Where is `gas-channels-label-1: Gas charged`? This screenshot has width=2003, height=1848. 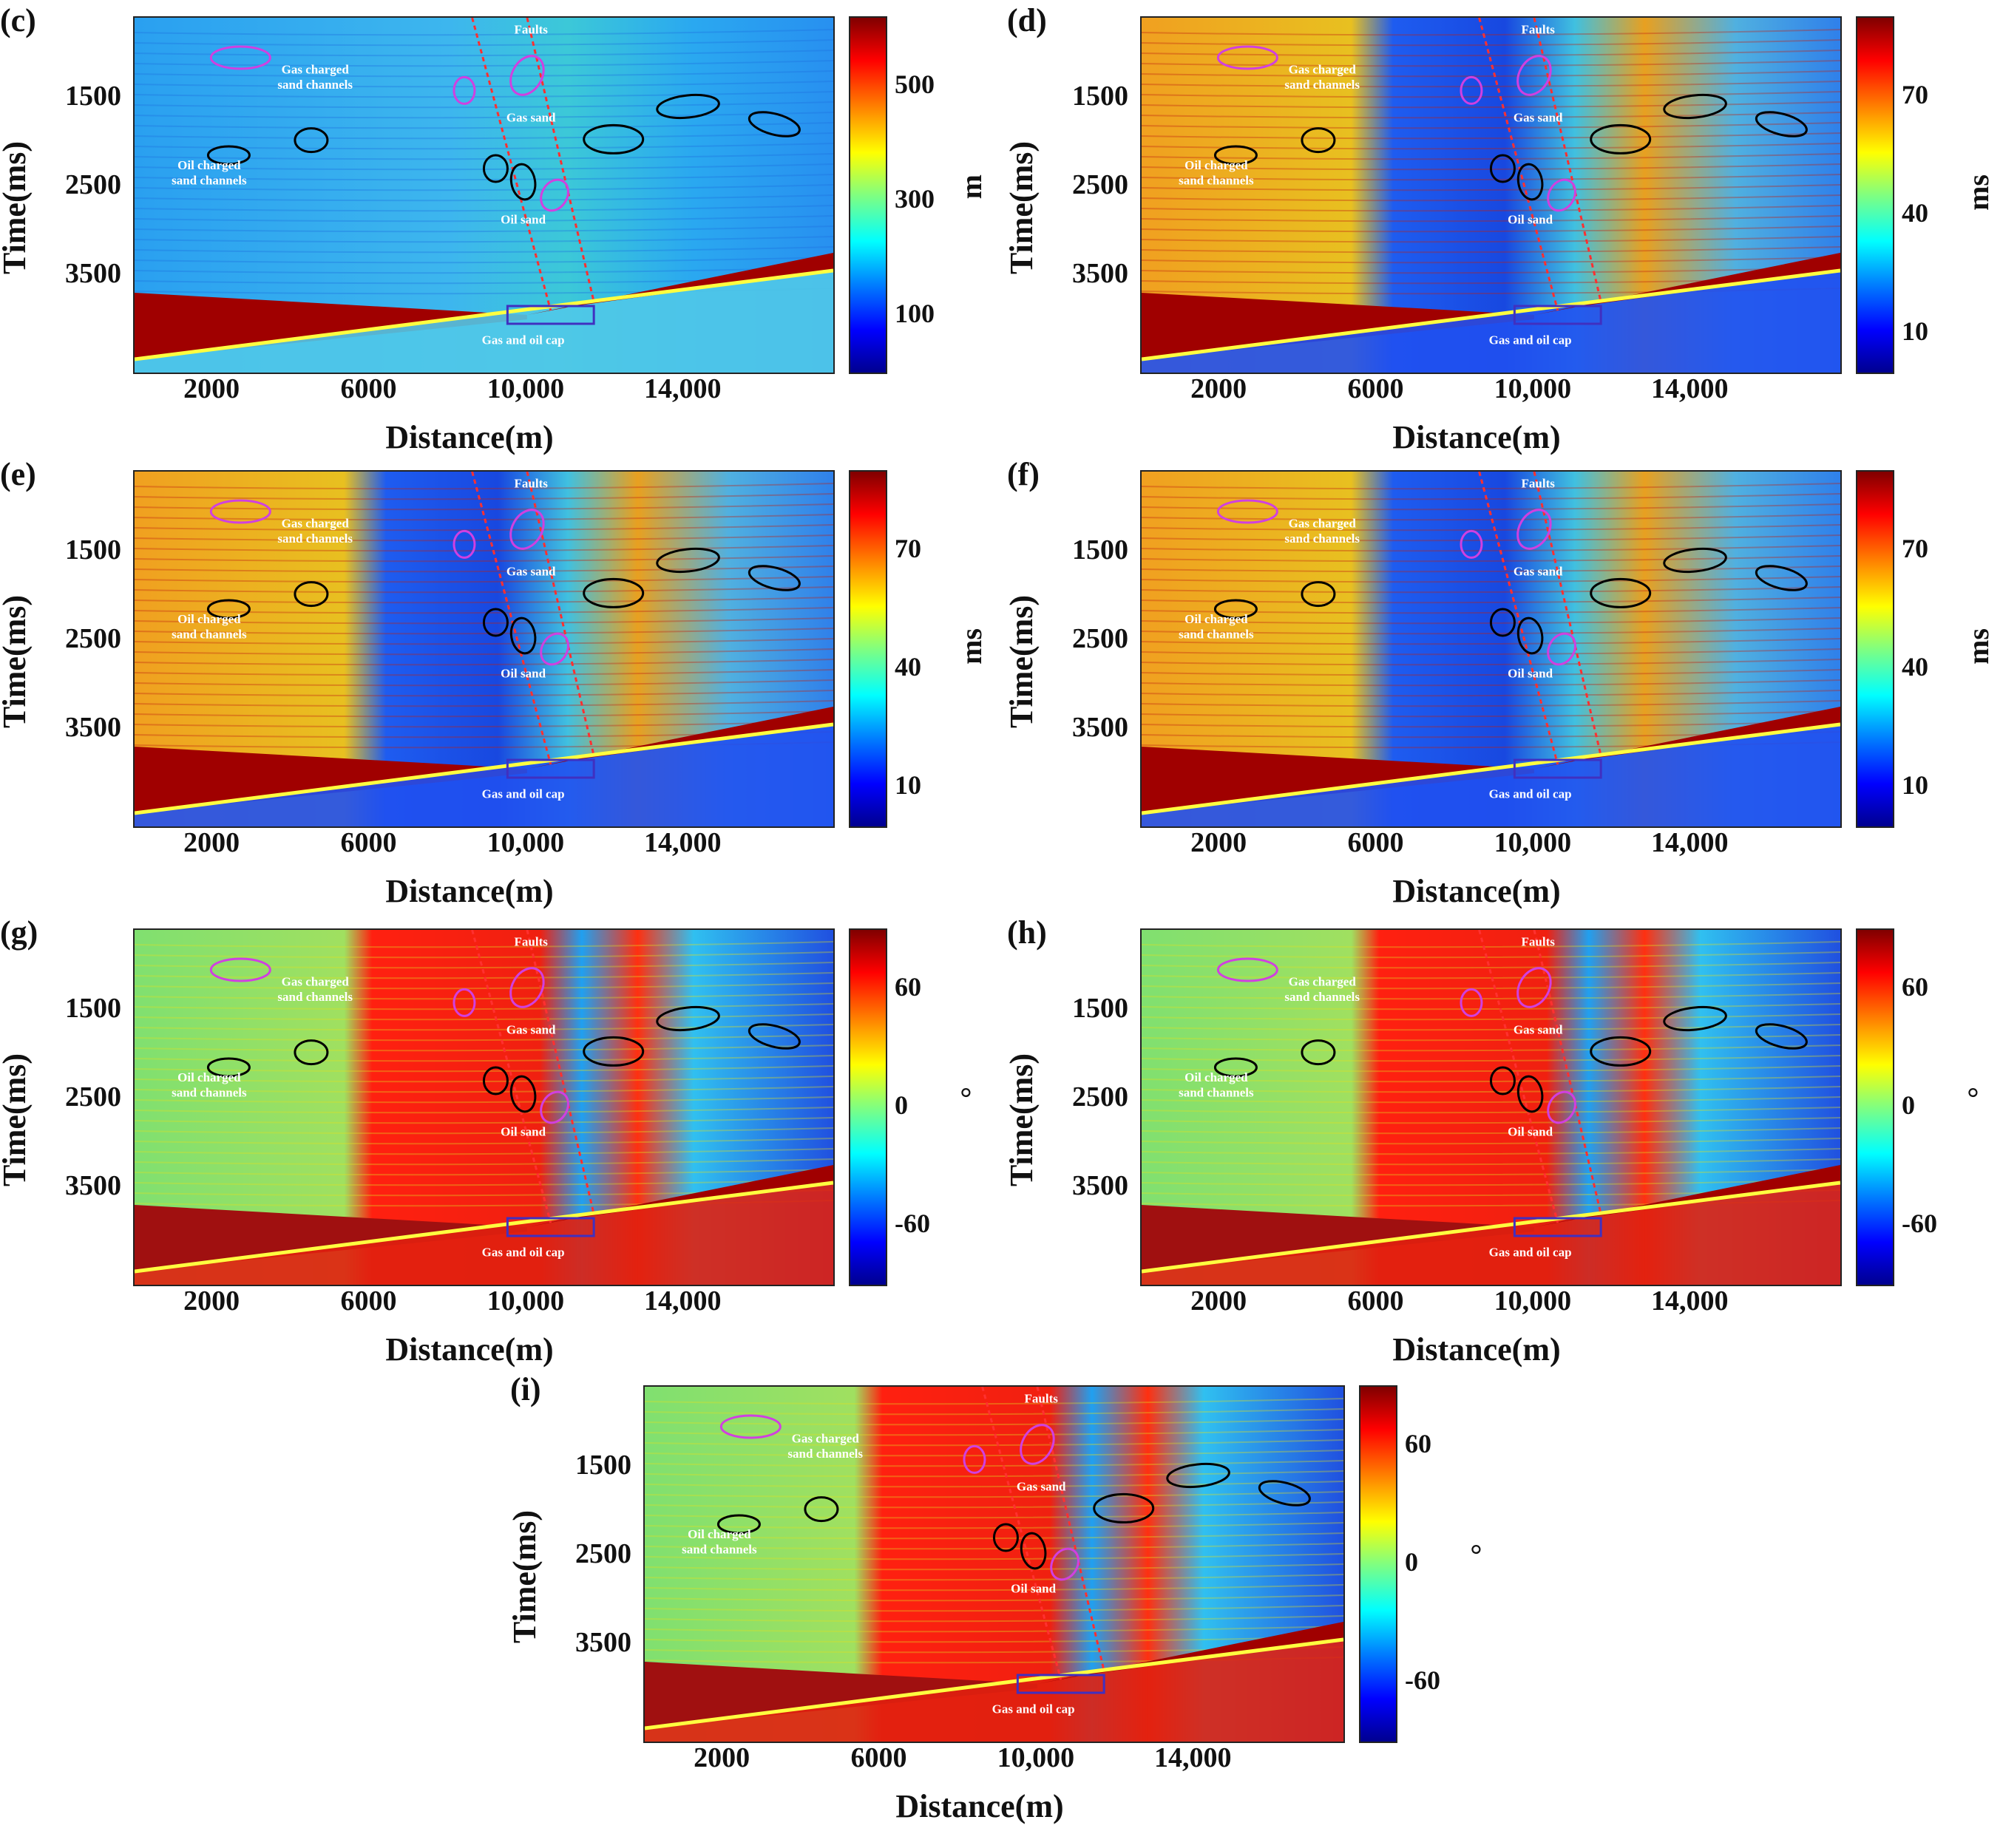
gas-channels-label-1: Gas charged is located at coordinates (316, 524).